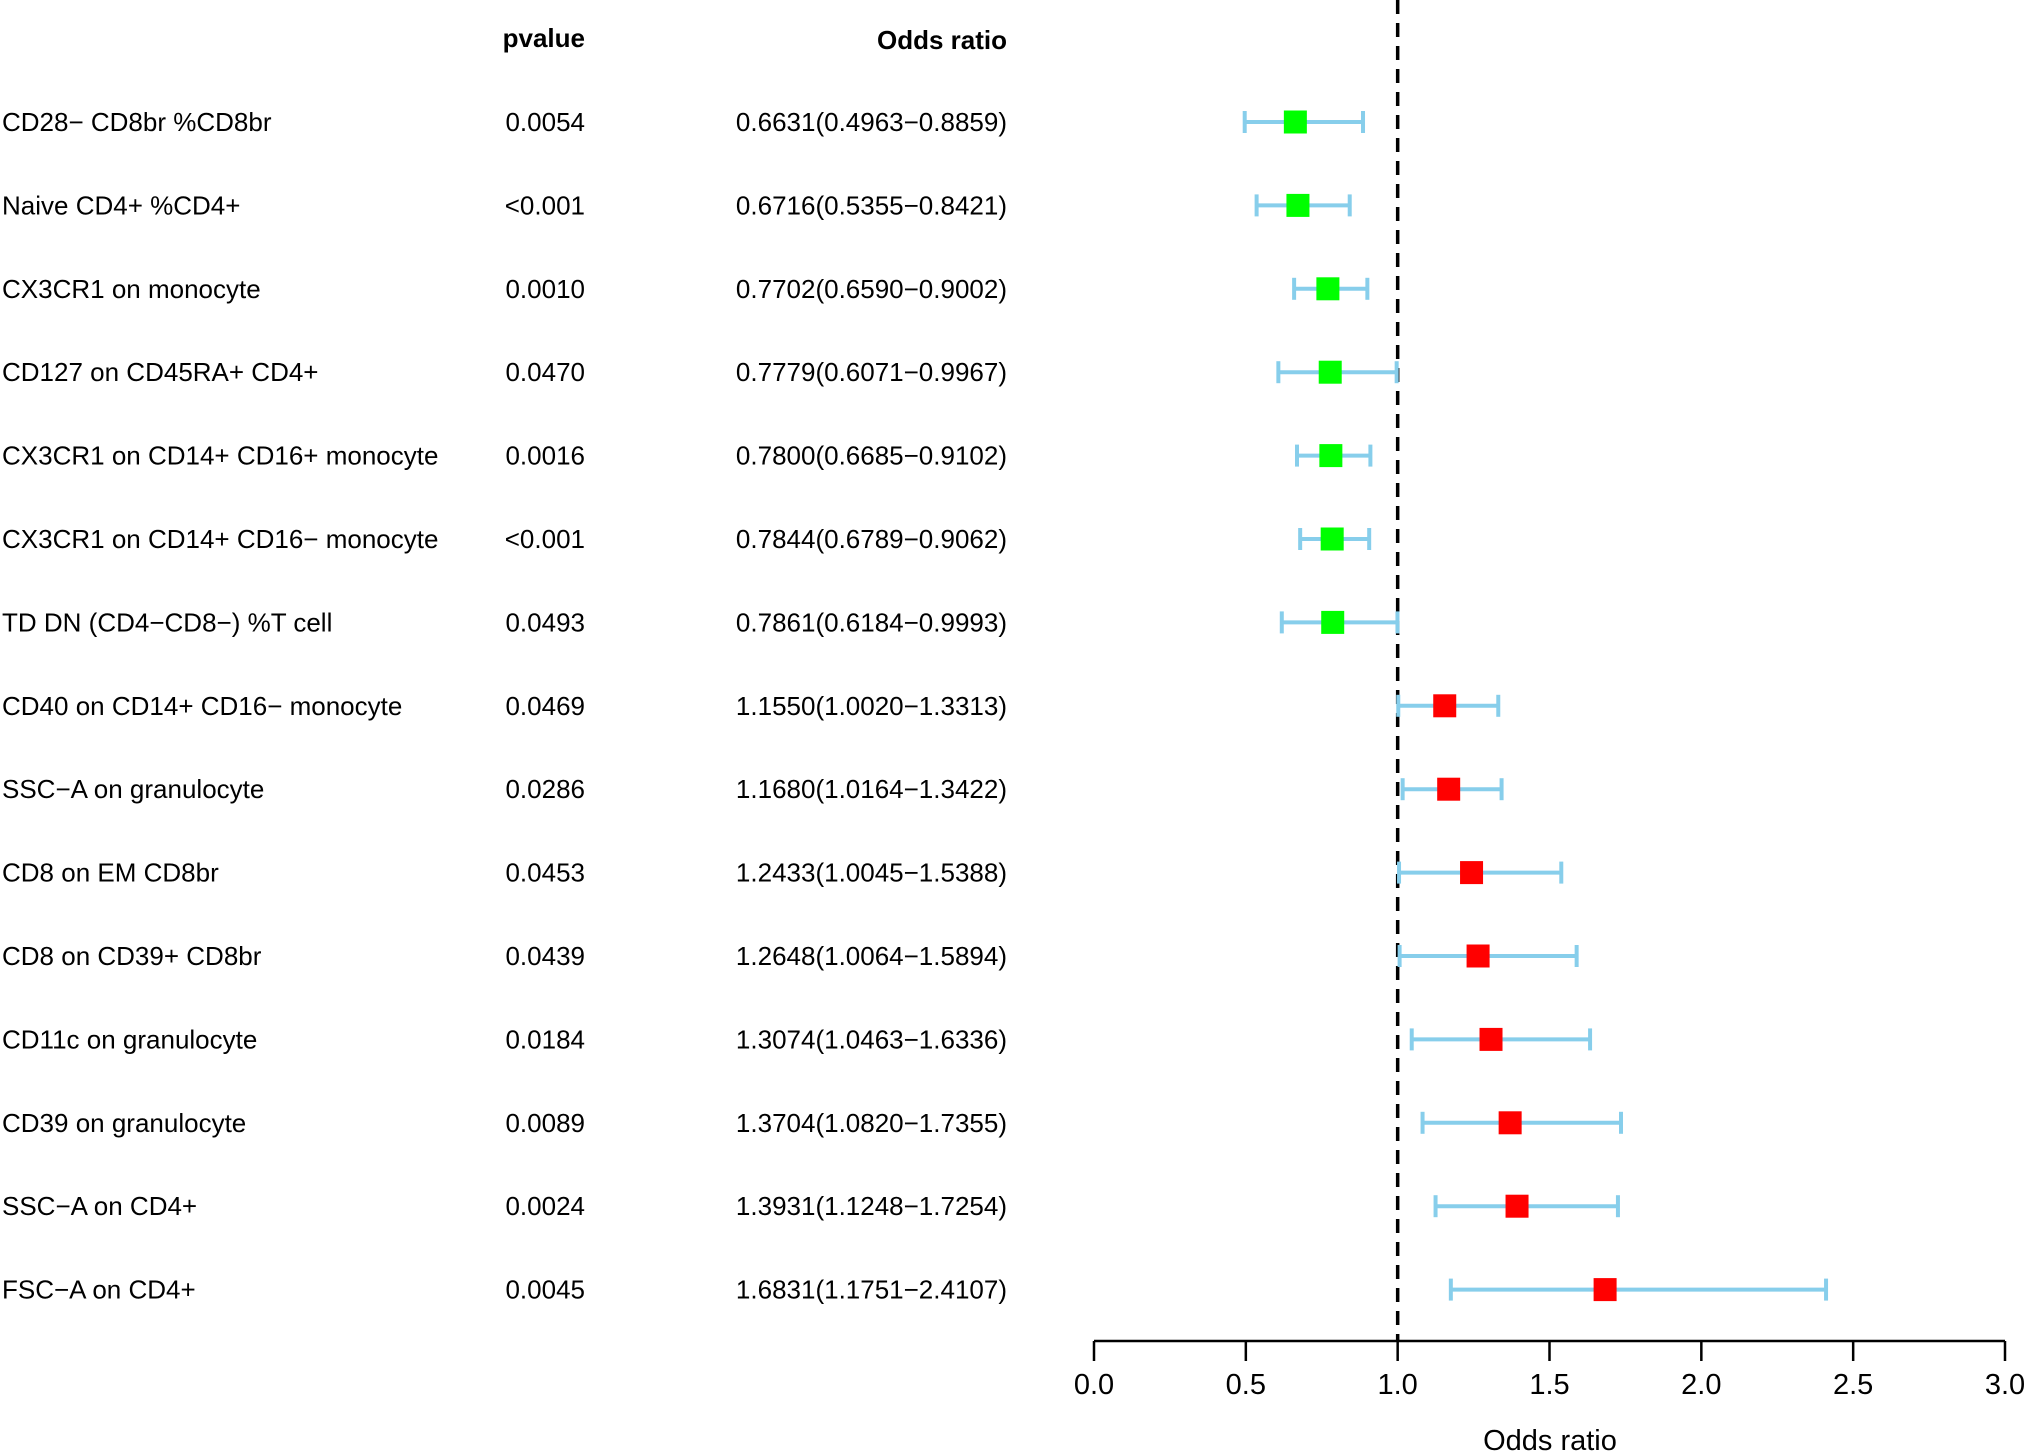 The image size is (2030, 1455). I want to click on row-pvalue: 0.0286, so click(545, 789).